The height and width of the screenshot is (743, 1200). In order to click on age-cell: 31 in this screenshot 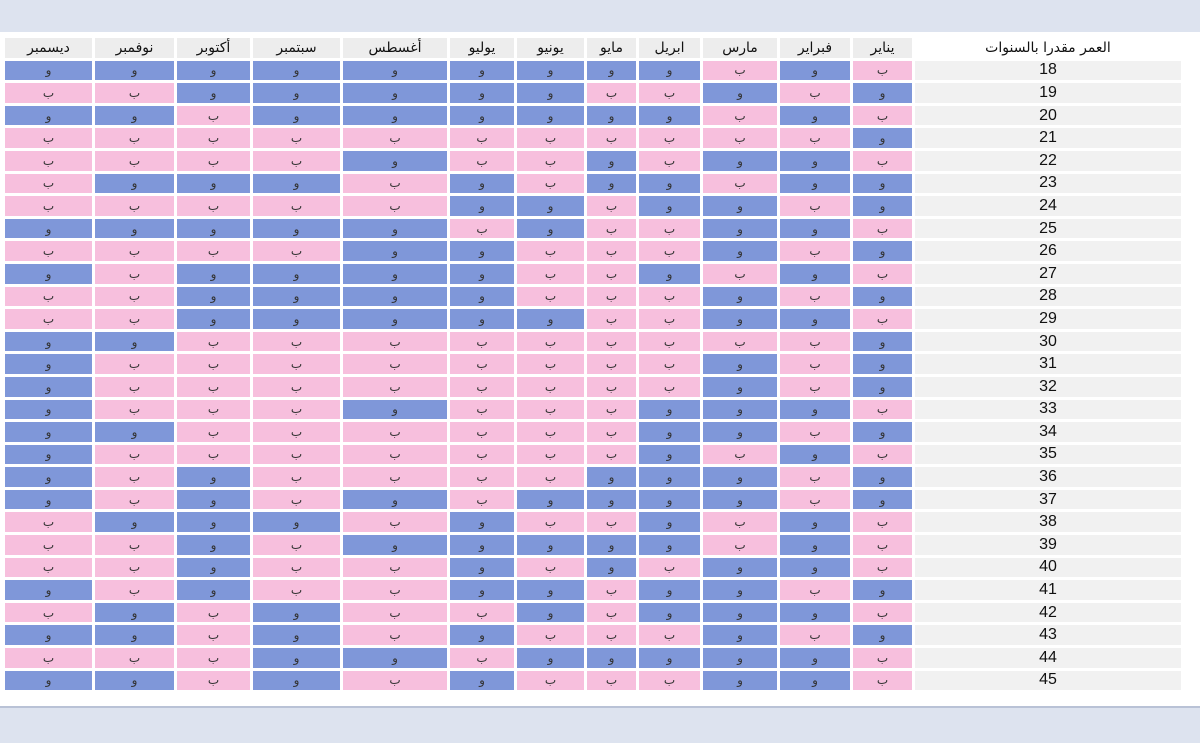, I will do `click(1048, 364)`.